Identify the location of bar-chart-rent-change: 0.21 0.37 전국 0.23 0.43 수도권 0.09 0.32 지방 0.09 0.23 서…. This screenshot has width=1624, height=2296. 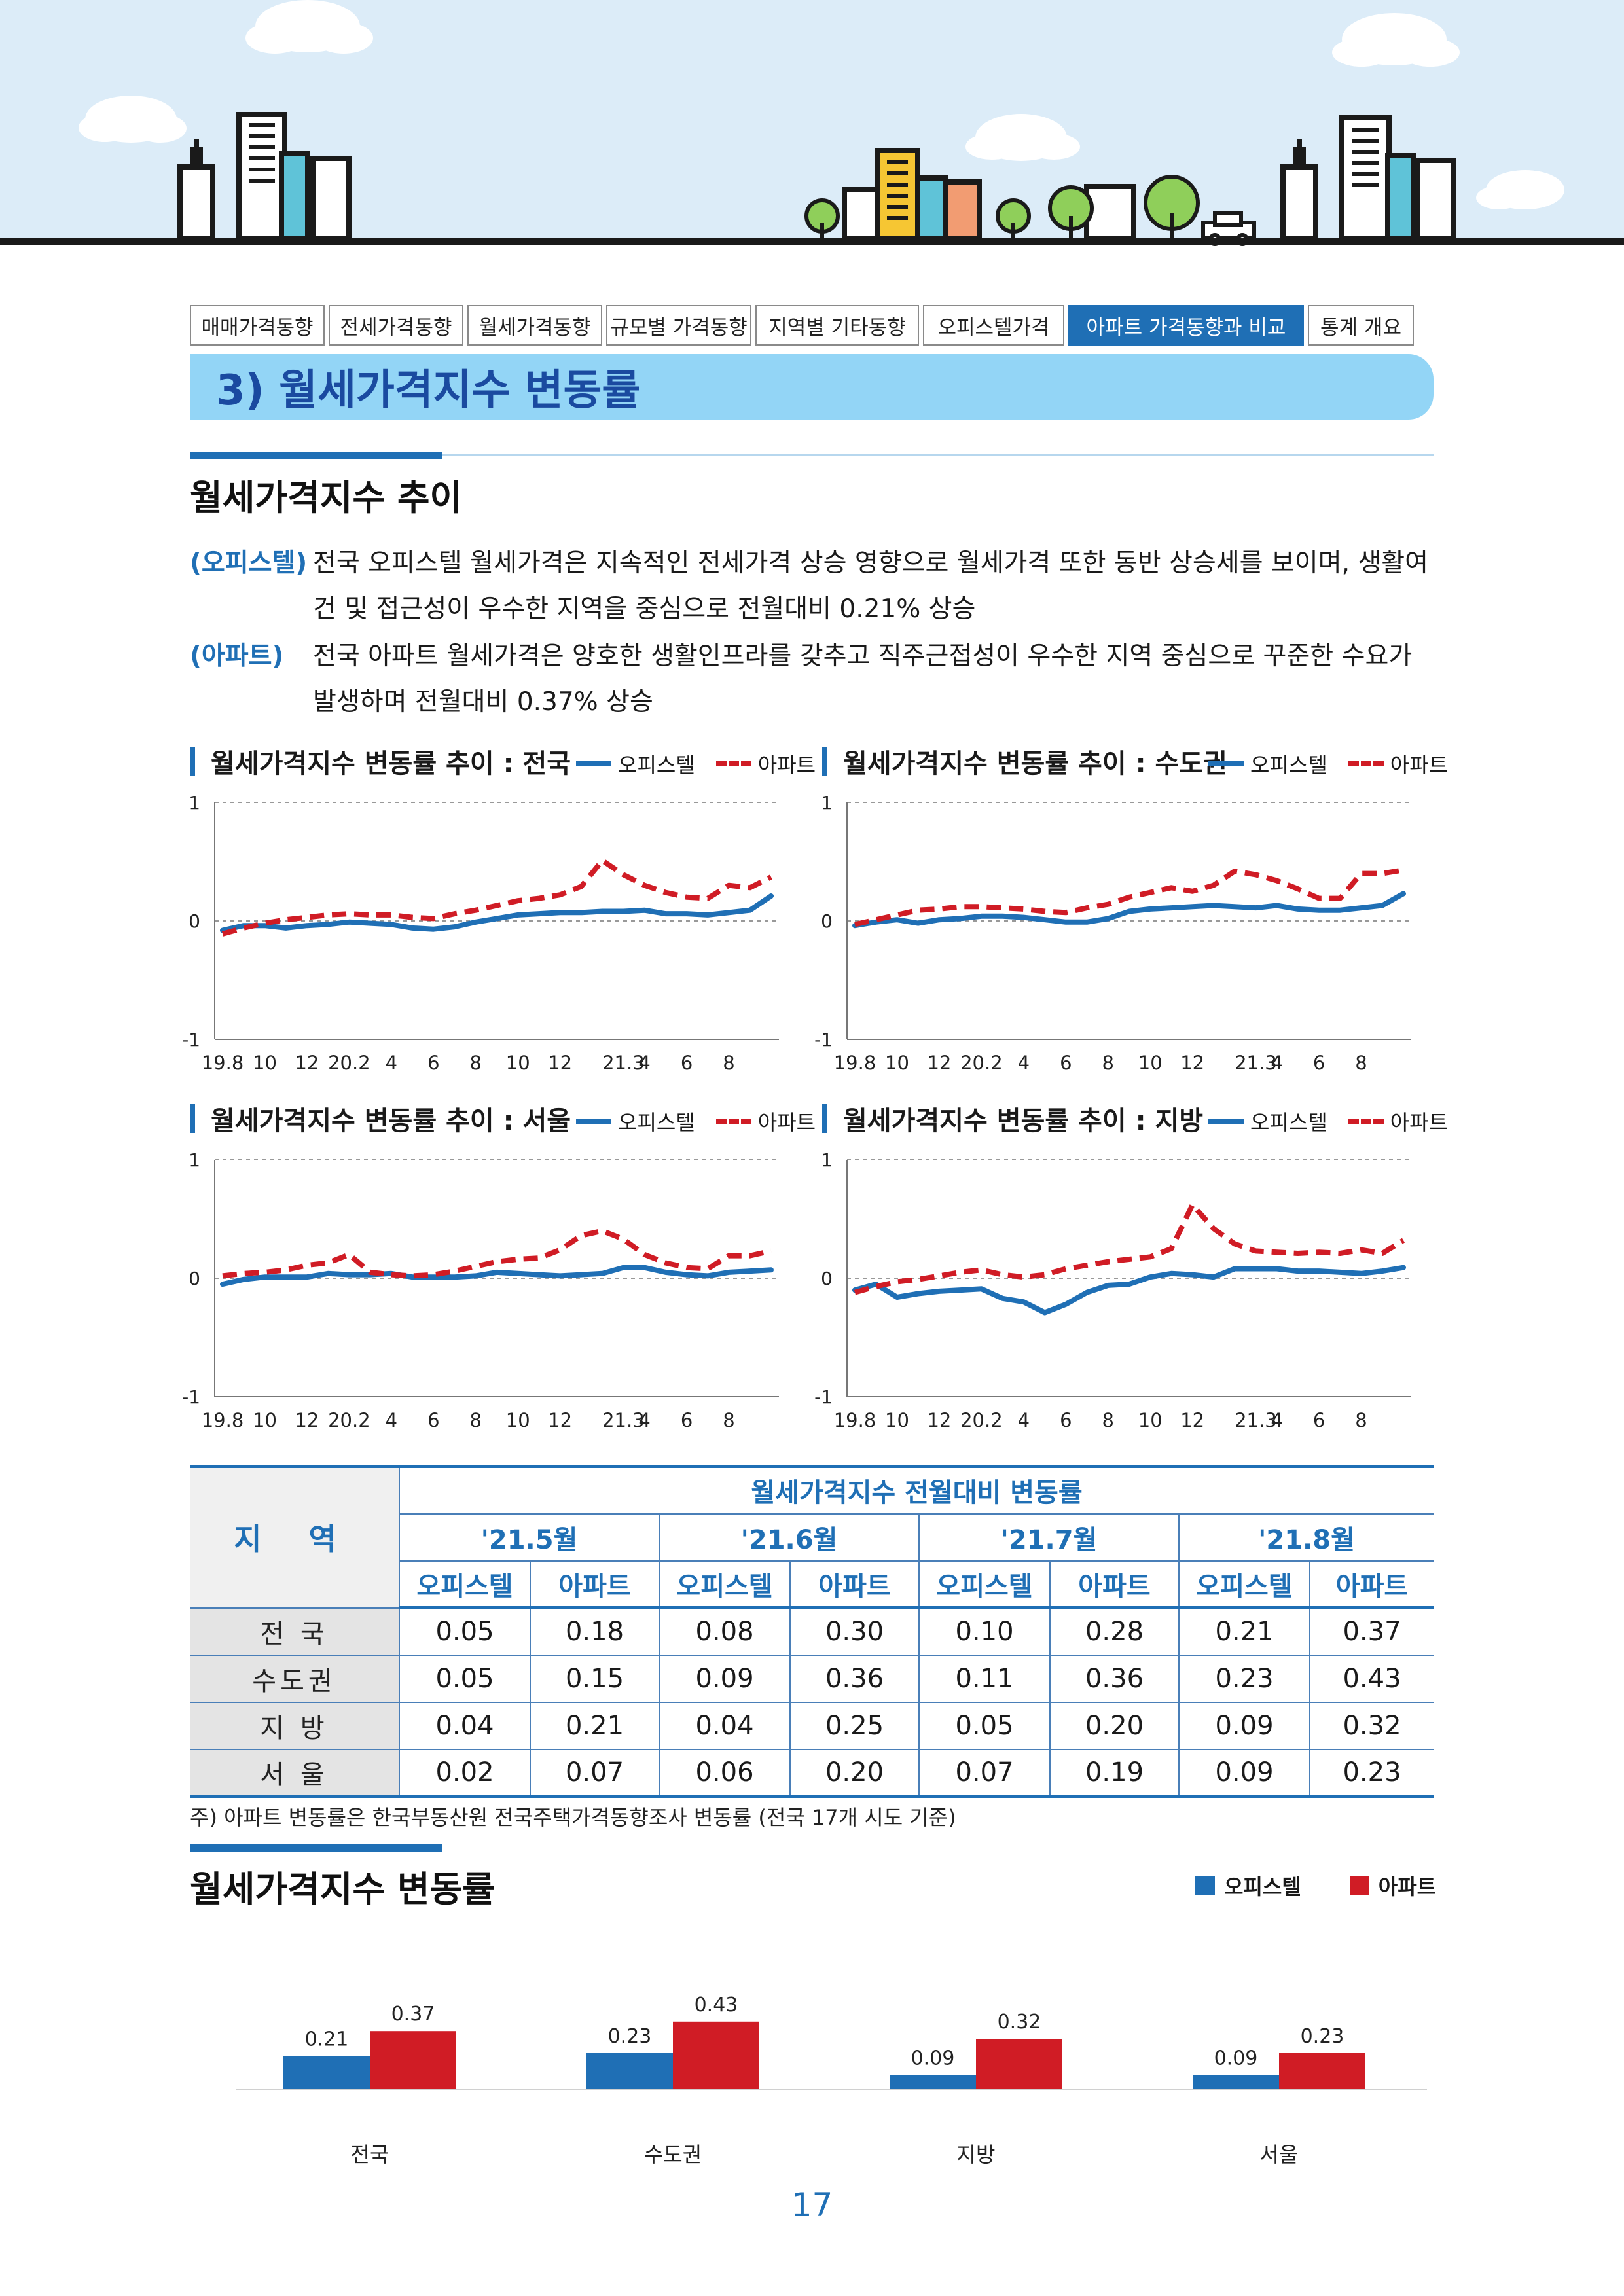
(831, 2080).